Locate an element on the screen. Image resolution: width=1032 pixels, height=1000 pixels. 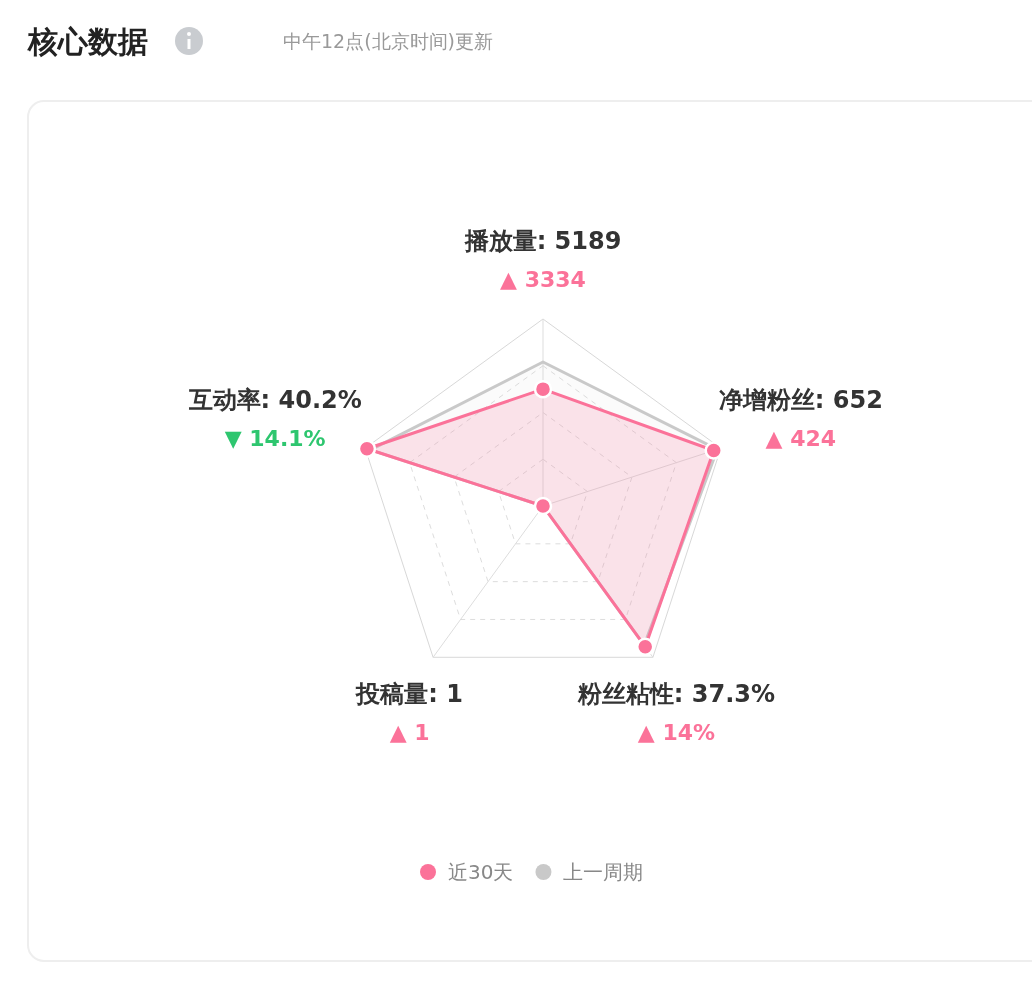
chart-subtitle: 中午12点(北京时间)更新 is located at coordinates (388, 41).